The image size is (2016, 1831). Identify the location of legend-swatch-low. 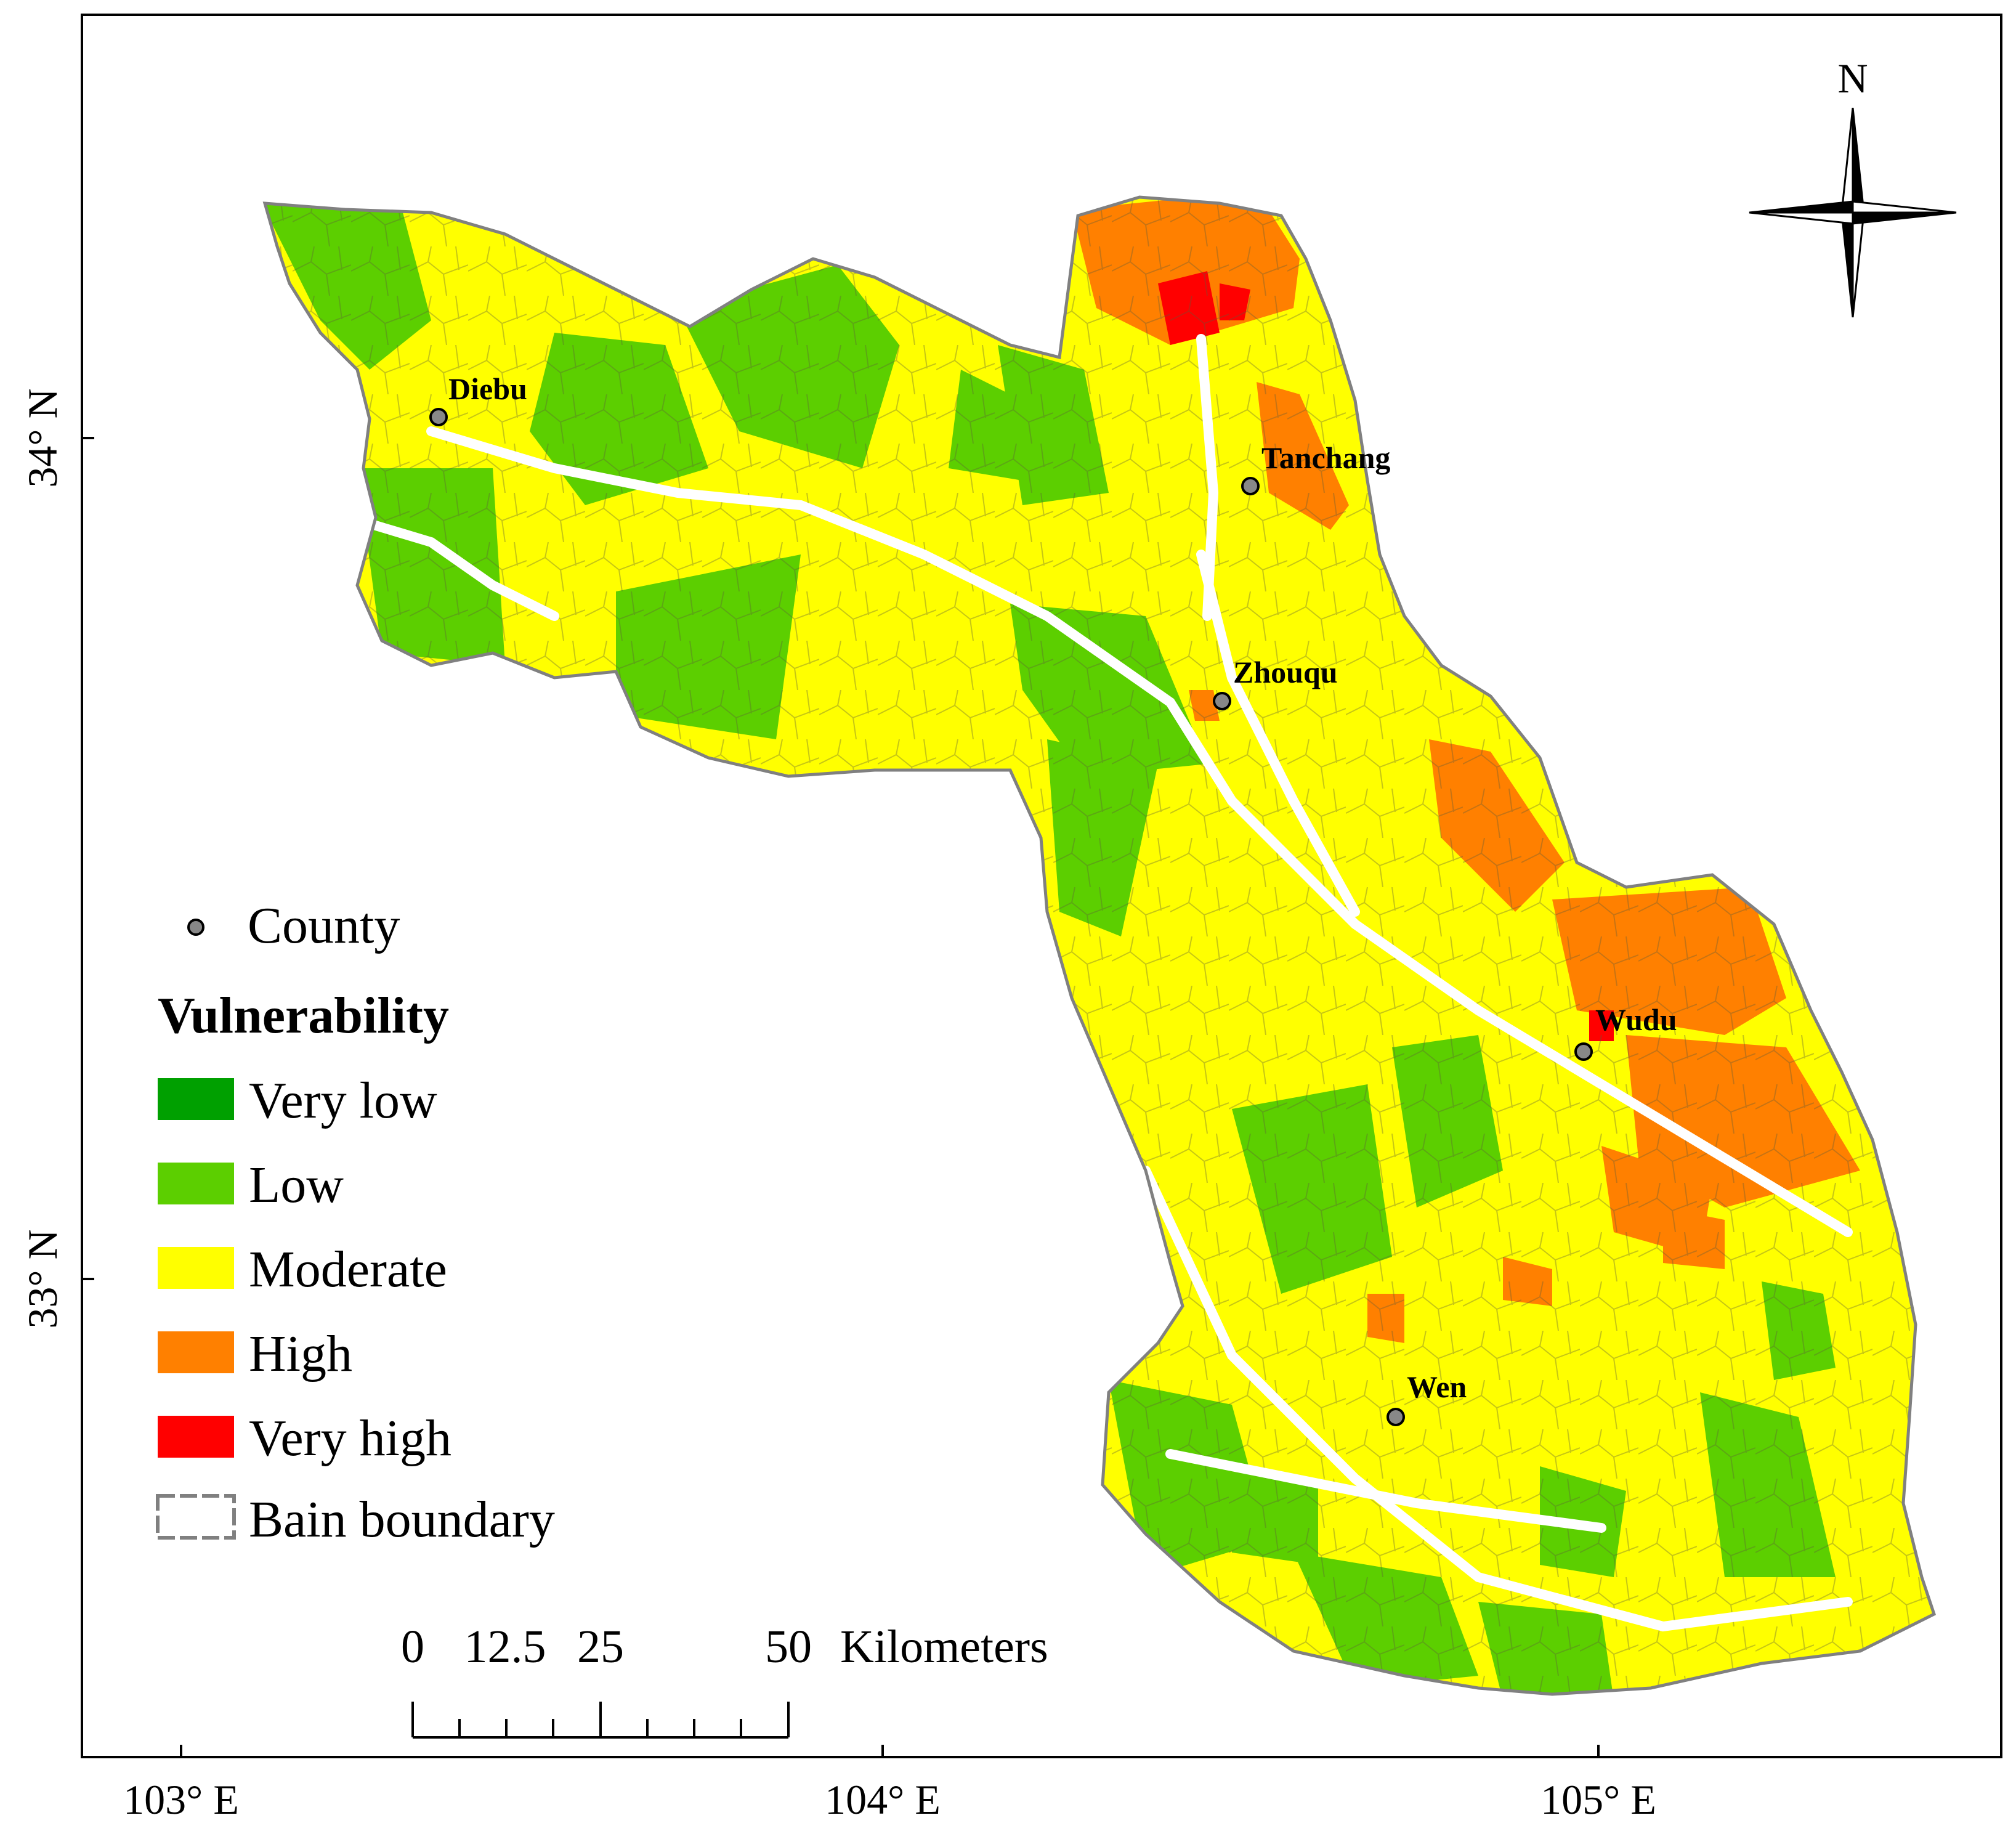
(196, 1183).